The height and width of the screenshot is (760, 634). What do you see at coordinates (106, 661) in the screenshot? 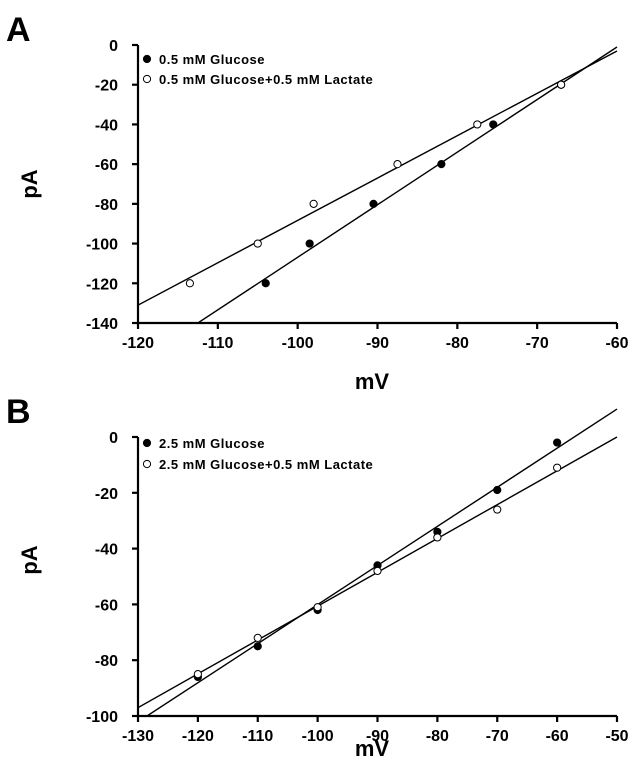
I see `panel-b-y-tick-label-4: -80` at bounding box center [106, 661].